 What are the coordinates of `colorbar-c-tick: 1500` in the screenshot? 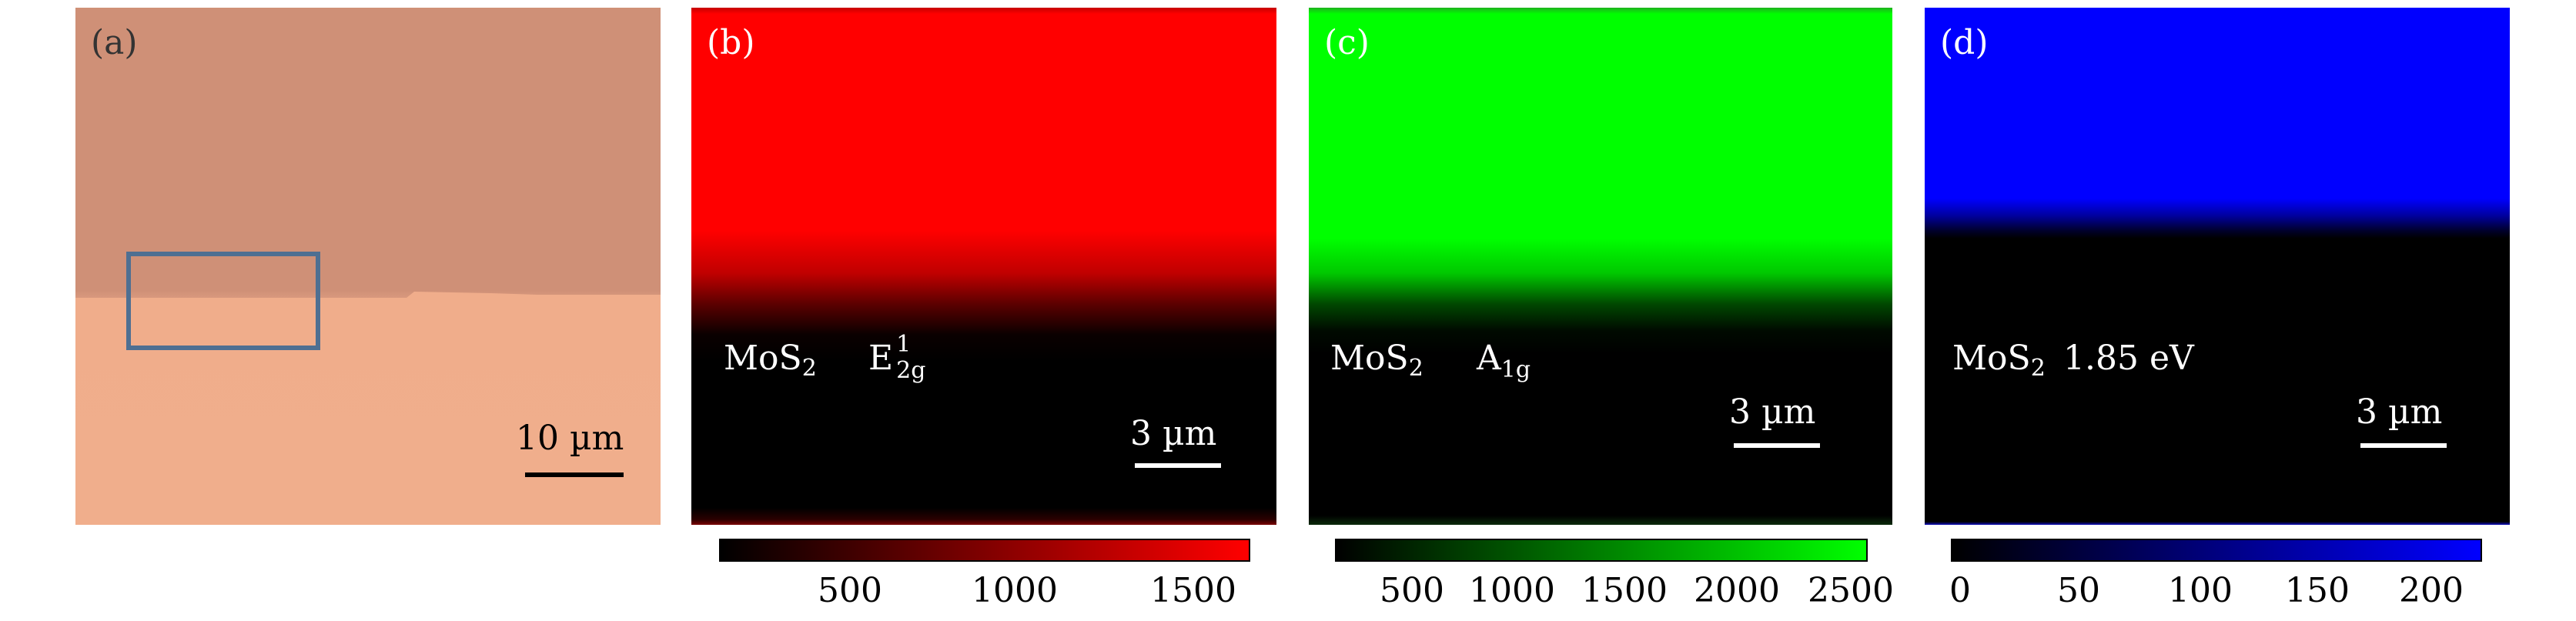 It's located at (1625, 591).